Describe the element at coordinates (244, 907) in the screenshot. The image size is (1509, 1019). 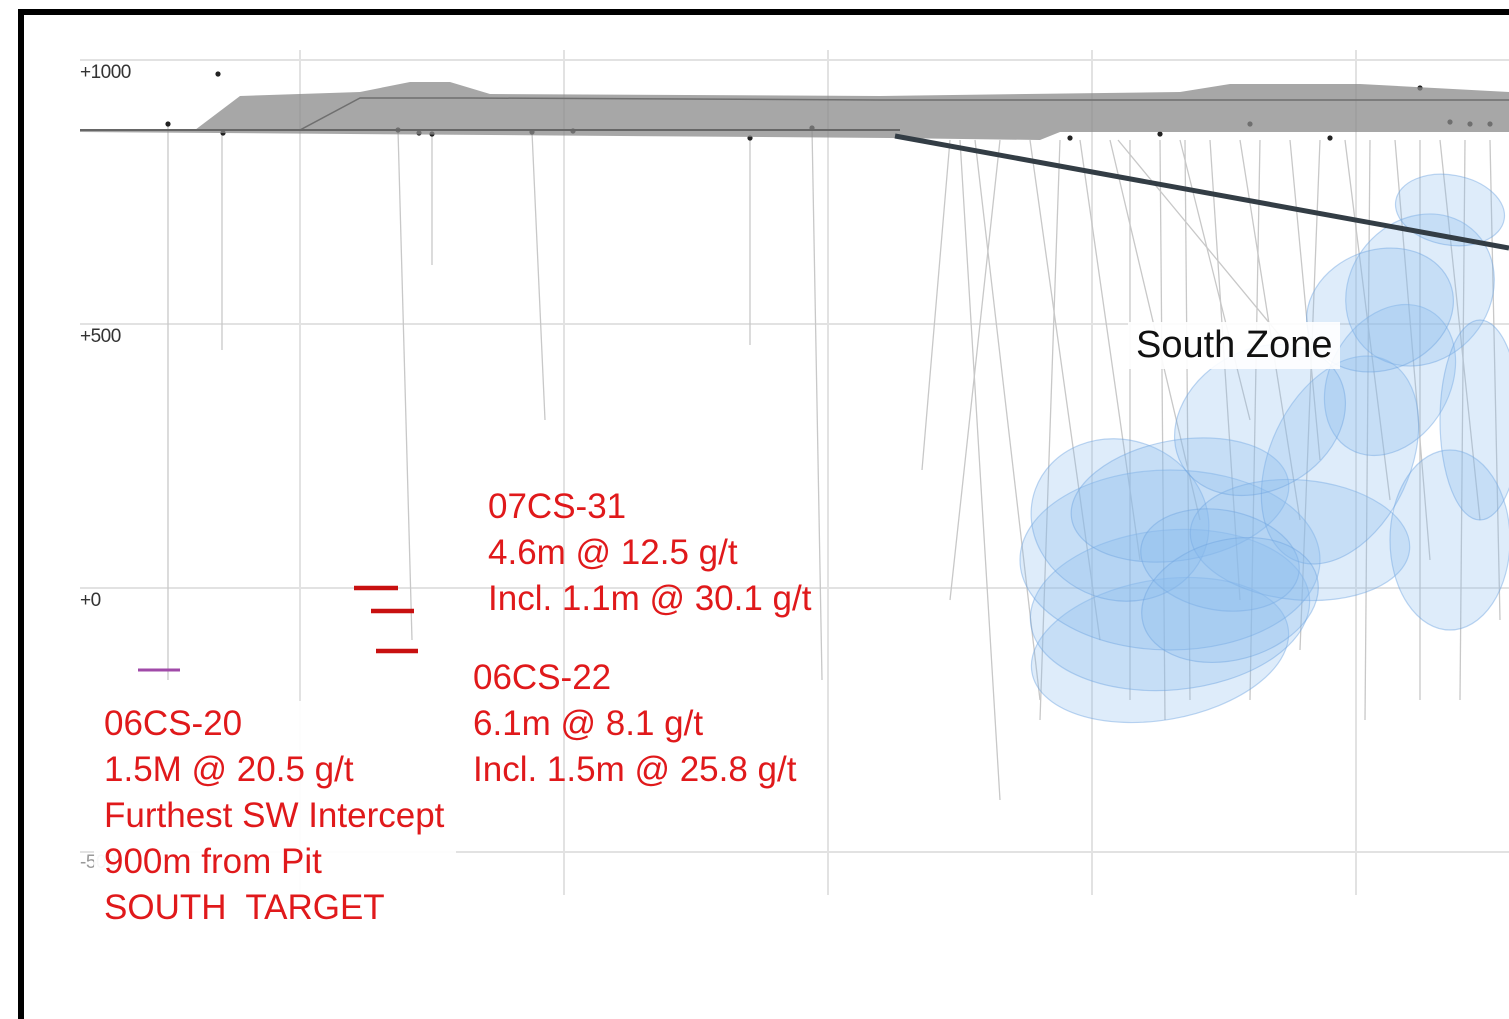
I see `callout-06cs-20-target: SOUTH TARGET` at that location.